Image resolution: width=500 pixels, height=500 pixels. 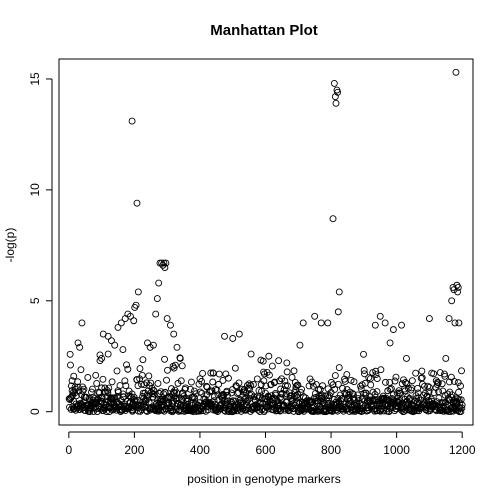 What do you see at coordinates (331, 450) in the screenshot?
I see `x-tick-label: 800` at bounding box center [331, 450].